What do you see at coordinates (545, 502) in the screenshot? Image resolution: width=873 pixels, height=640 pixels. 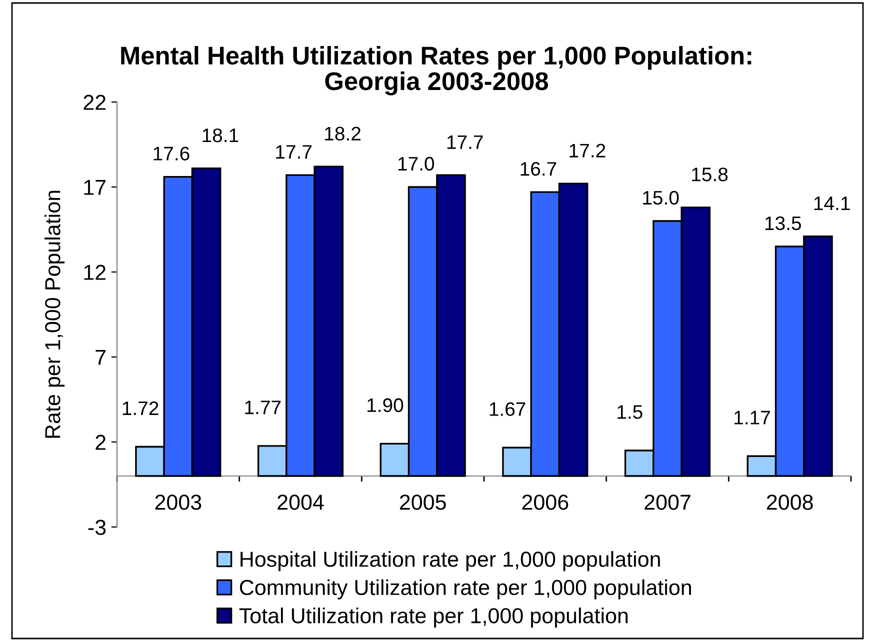 I see `x-tick-label: 2006` at bounding box center [545, 502].